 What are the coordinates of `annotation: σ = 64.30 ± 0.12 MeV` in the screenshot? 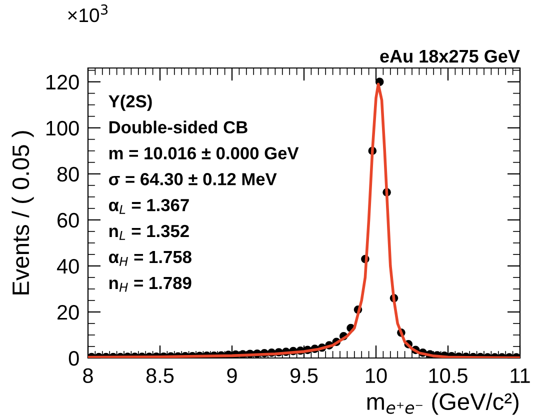 It's located at (192, 179).